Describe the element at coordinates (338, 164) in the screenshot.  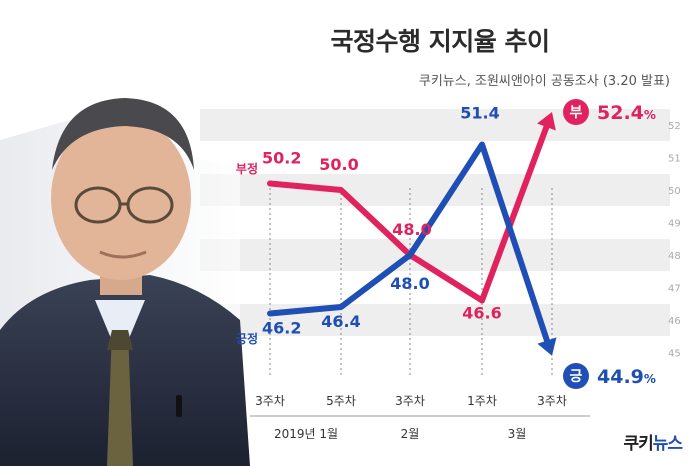
I see `data-label: 50.0` at that location.